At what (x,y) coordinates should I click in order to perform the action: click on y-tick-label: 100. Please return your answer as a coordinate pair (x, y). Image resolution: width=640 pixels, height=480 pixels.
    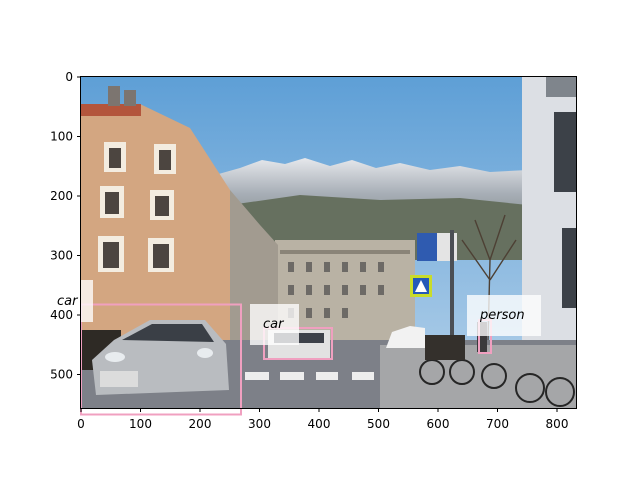
    Looking at the image, I should click on (61, 137).